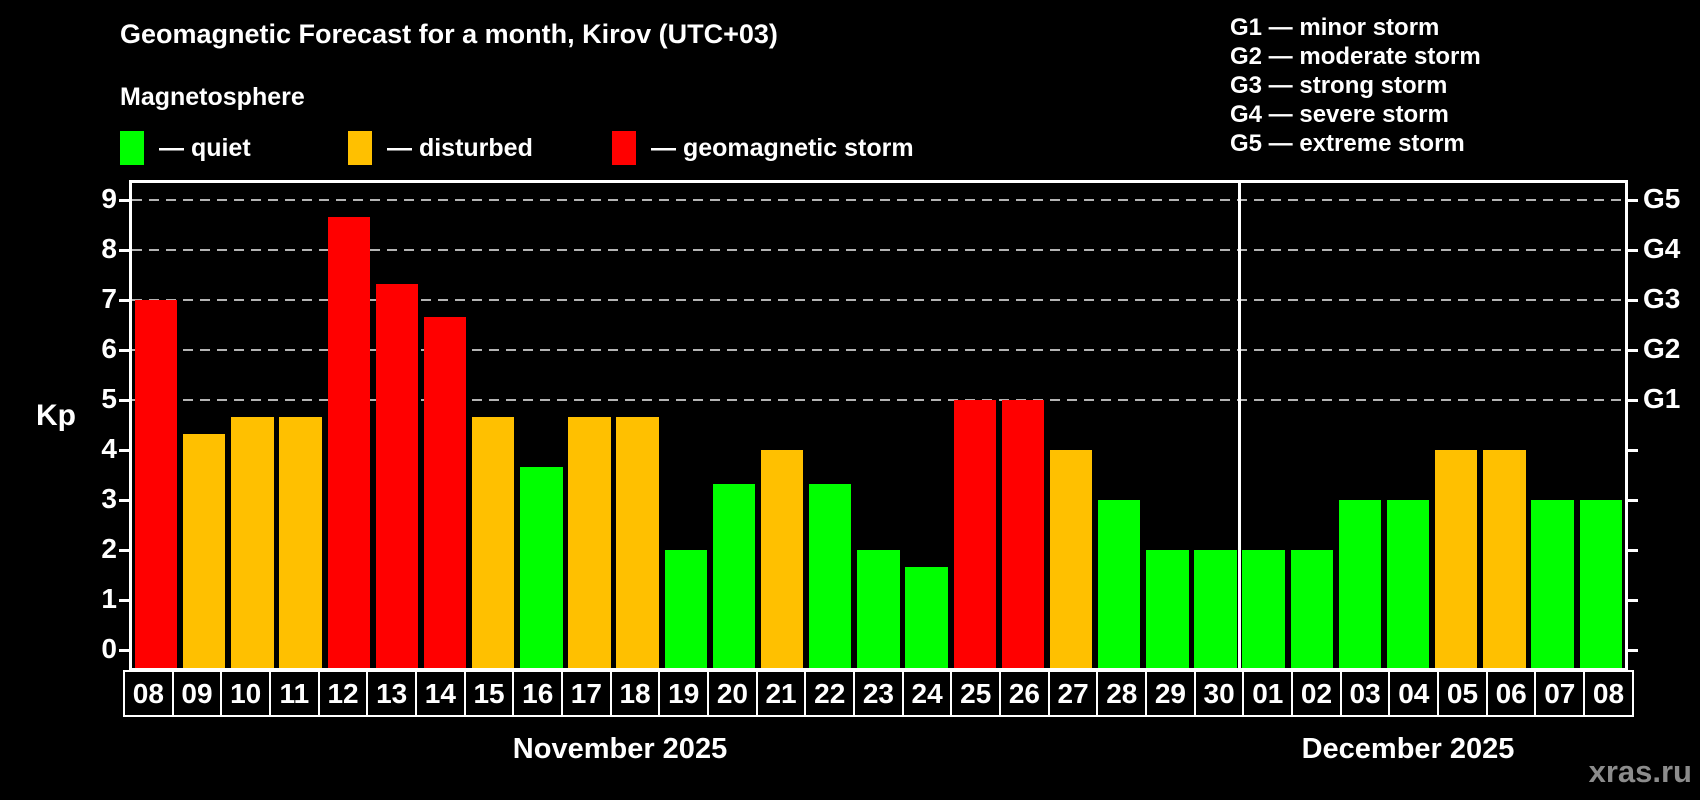 The height and width of the screenshot is (800, 1700). Describe the element at coordinates (445, 492) in the screenshot. I see `kp-bar-14-storm` at that location.